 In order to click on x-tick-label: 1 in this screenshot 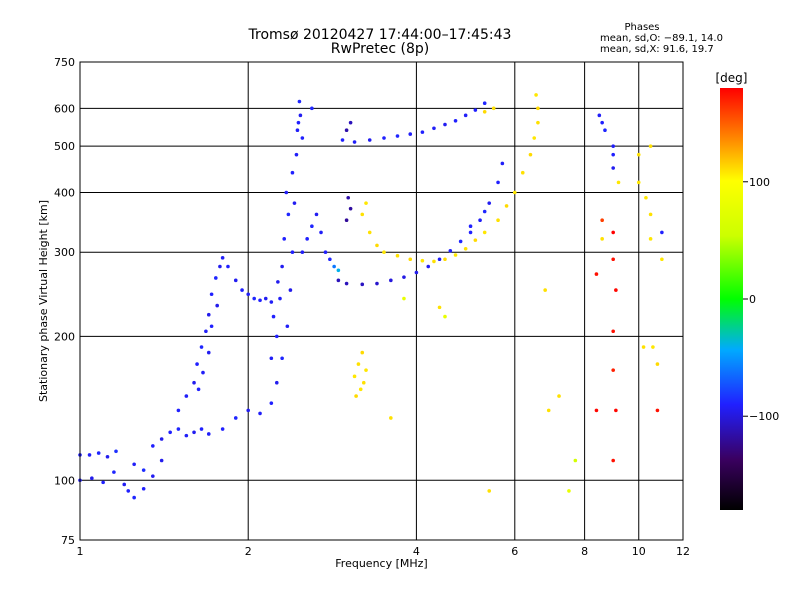, I will do `click(80, 551)`.